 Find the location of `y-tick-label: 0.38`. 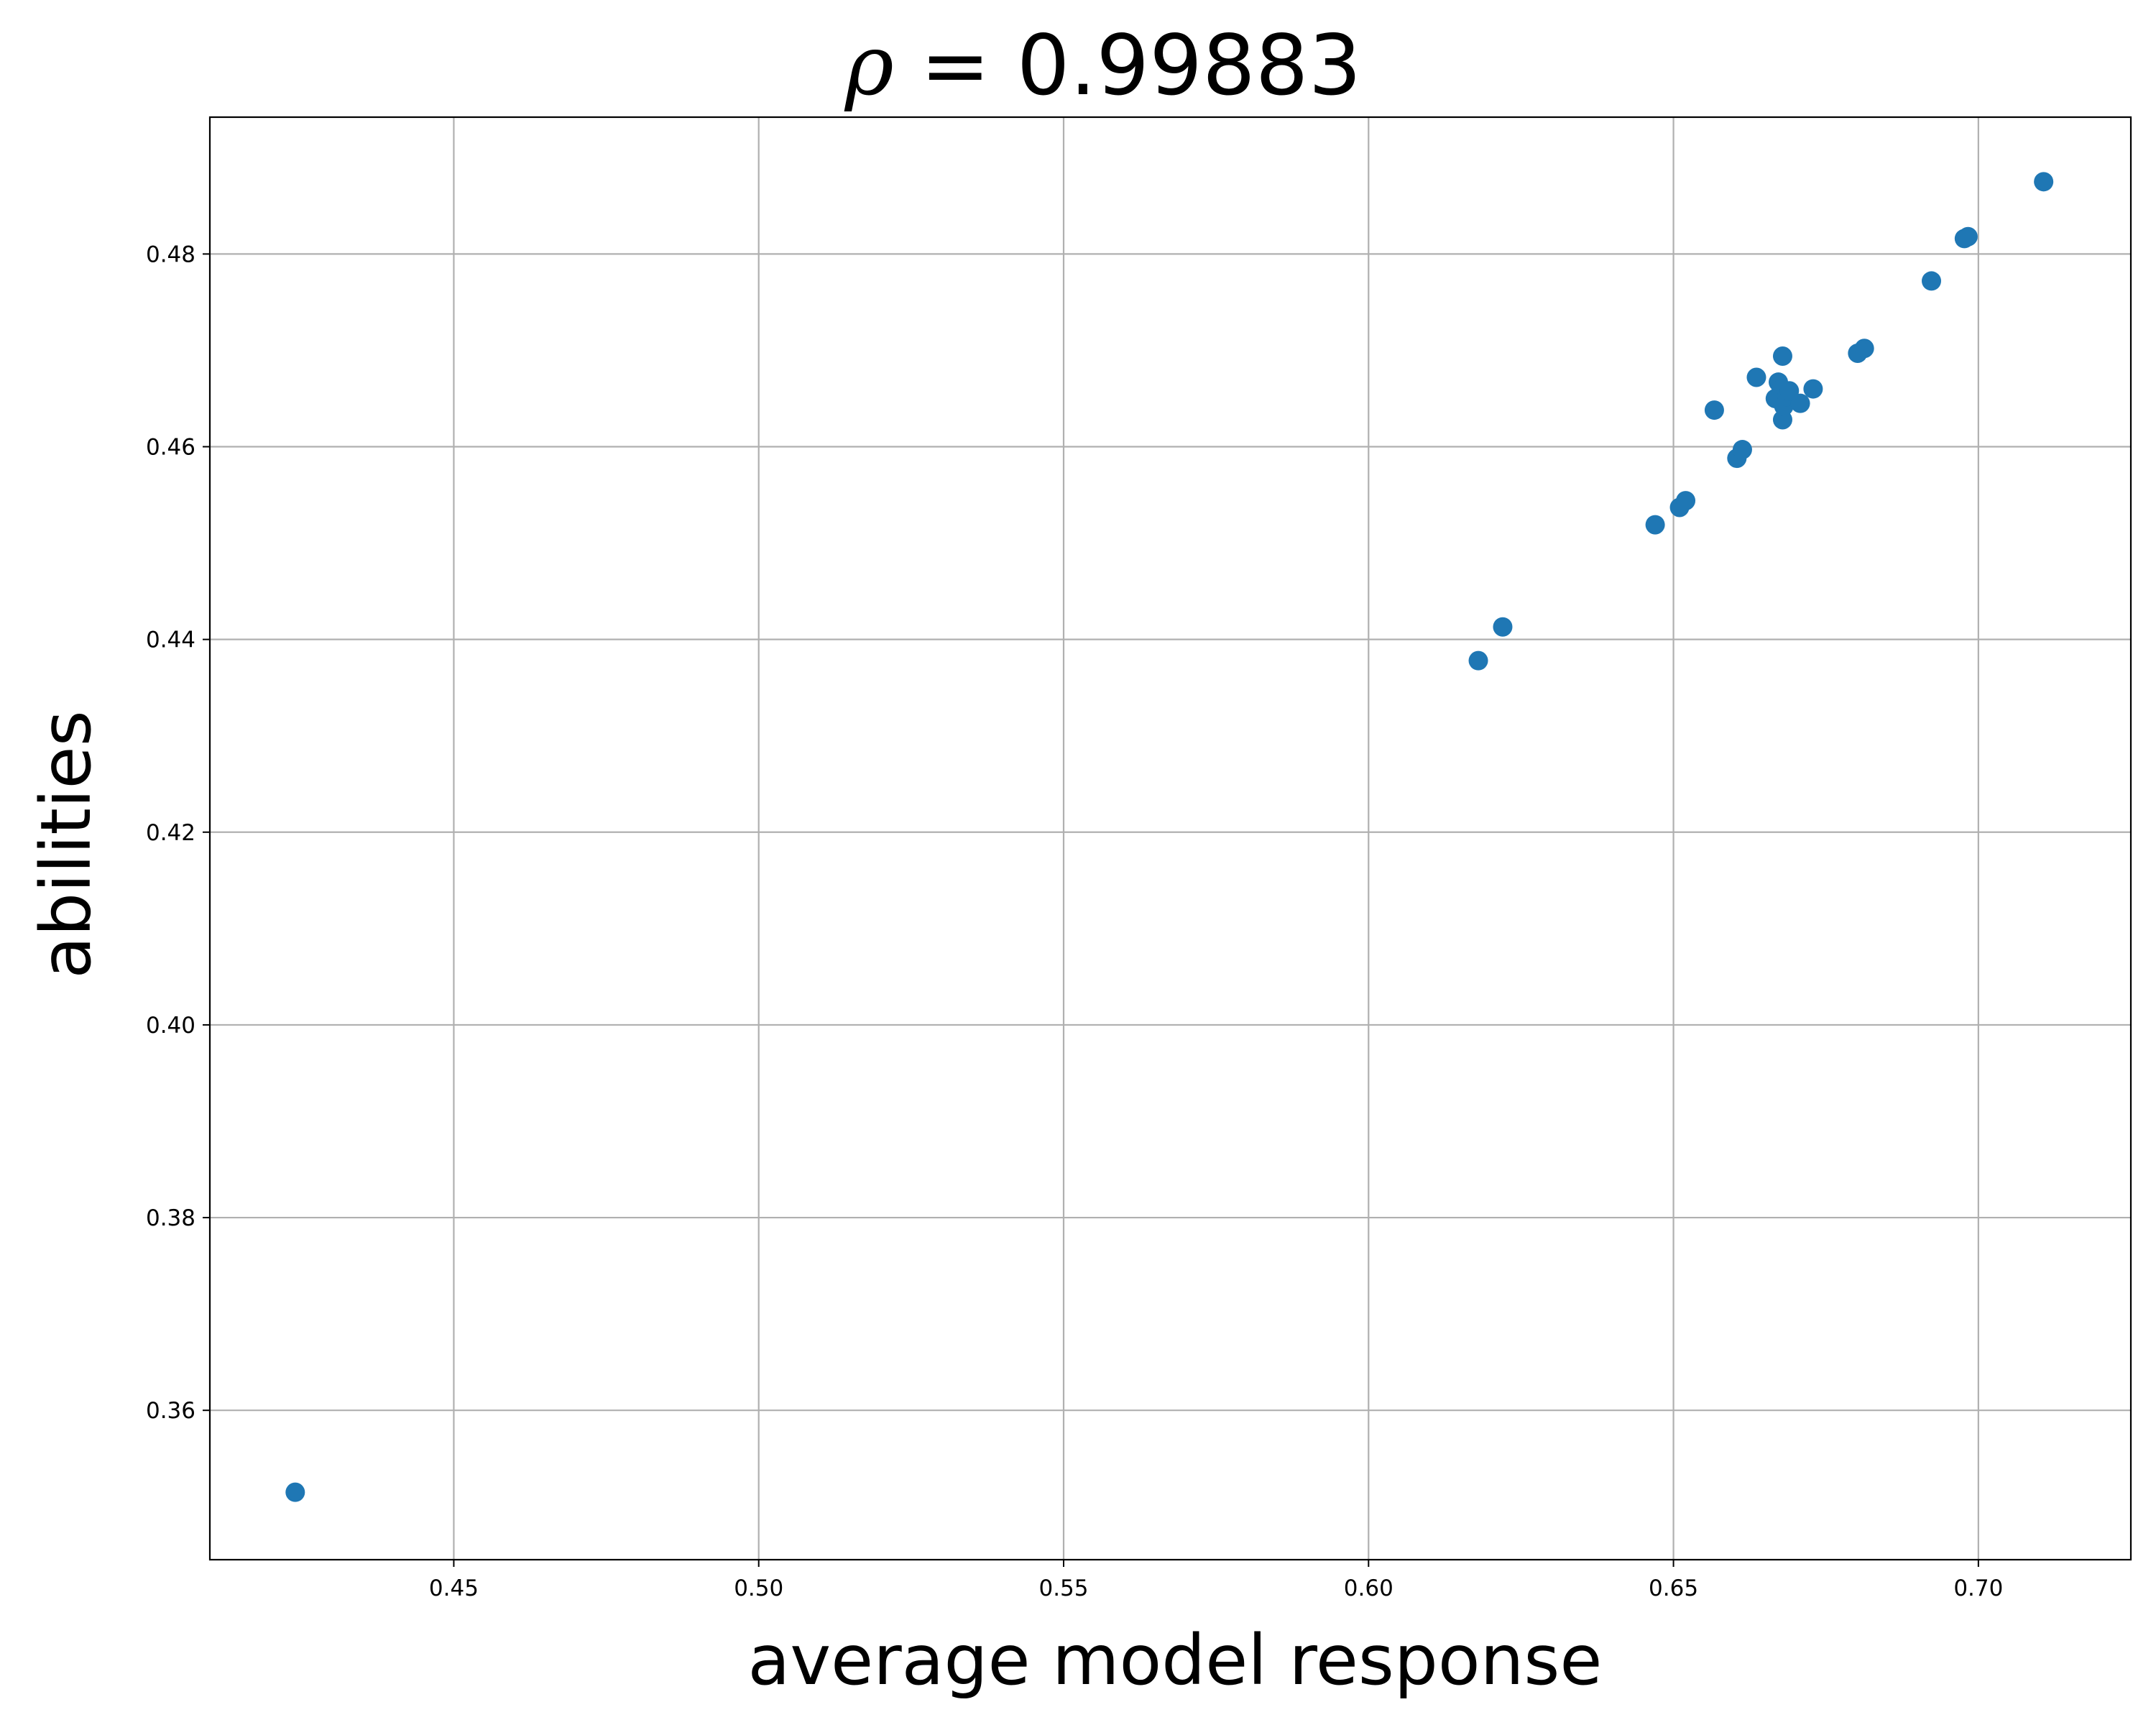

y-tick-label: 0.38 is located at coordinates (170, 1218).